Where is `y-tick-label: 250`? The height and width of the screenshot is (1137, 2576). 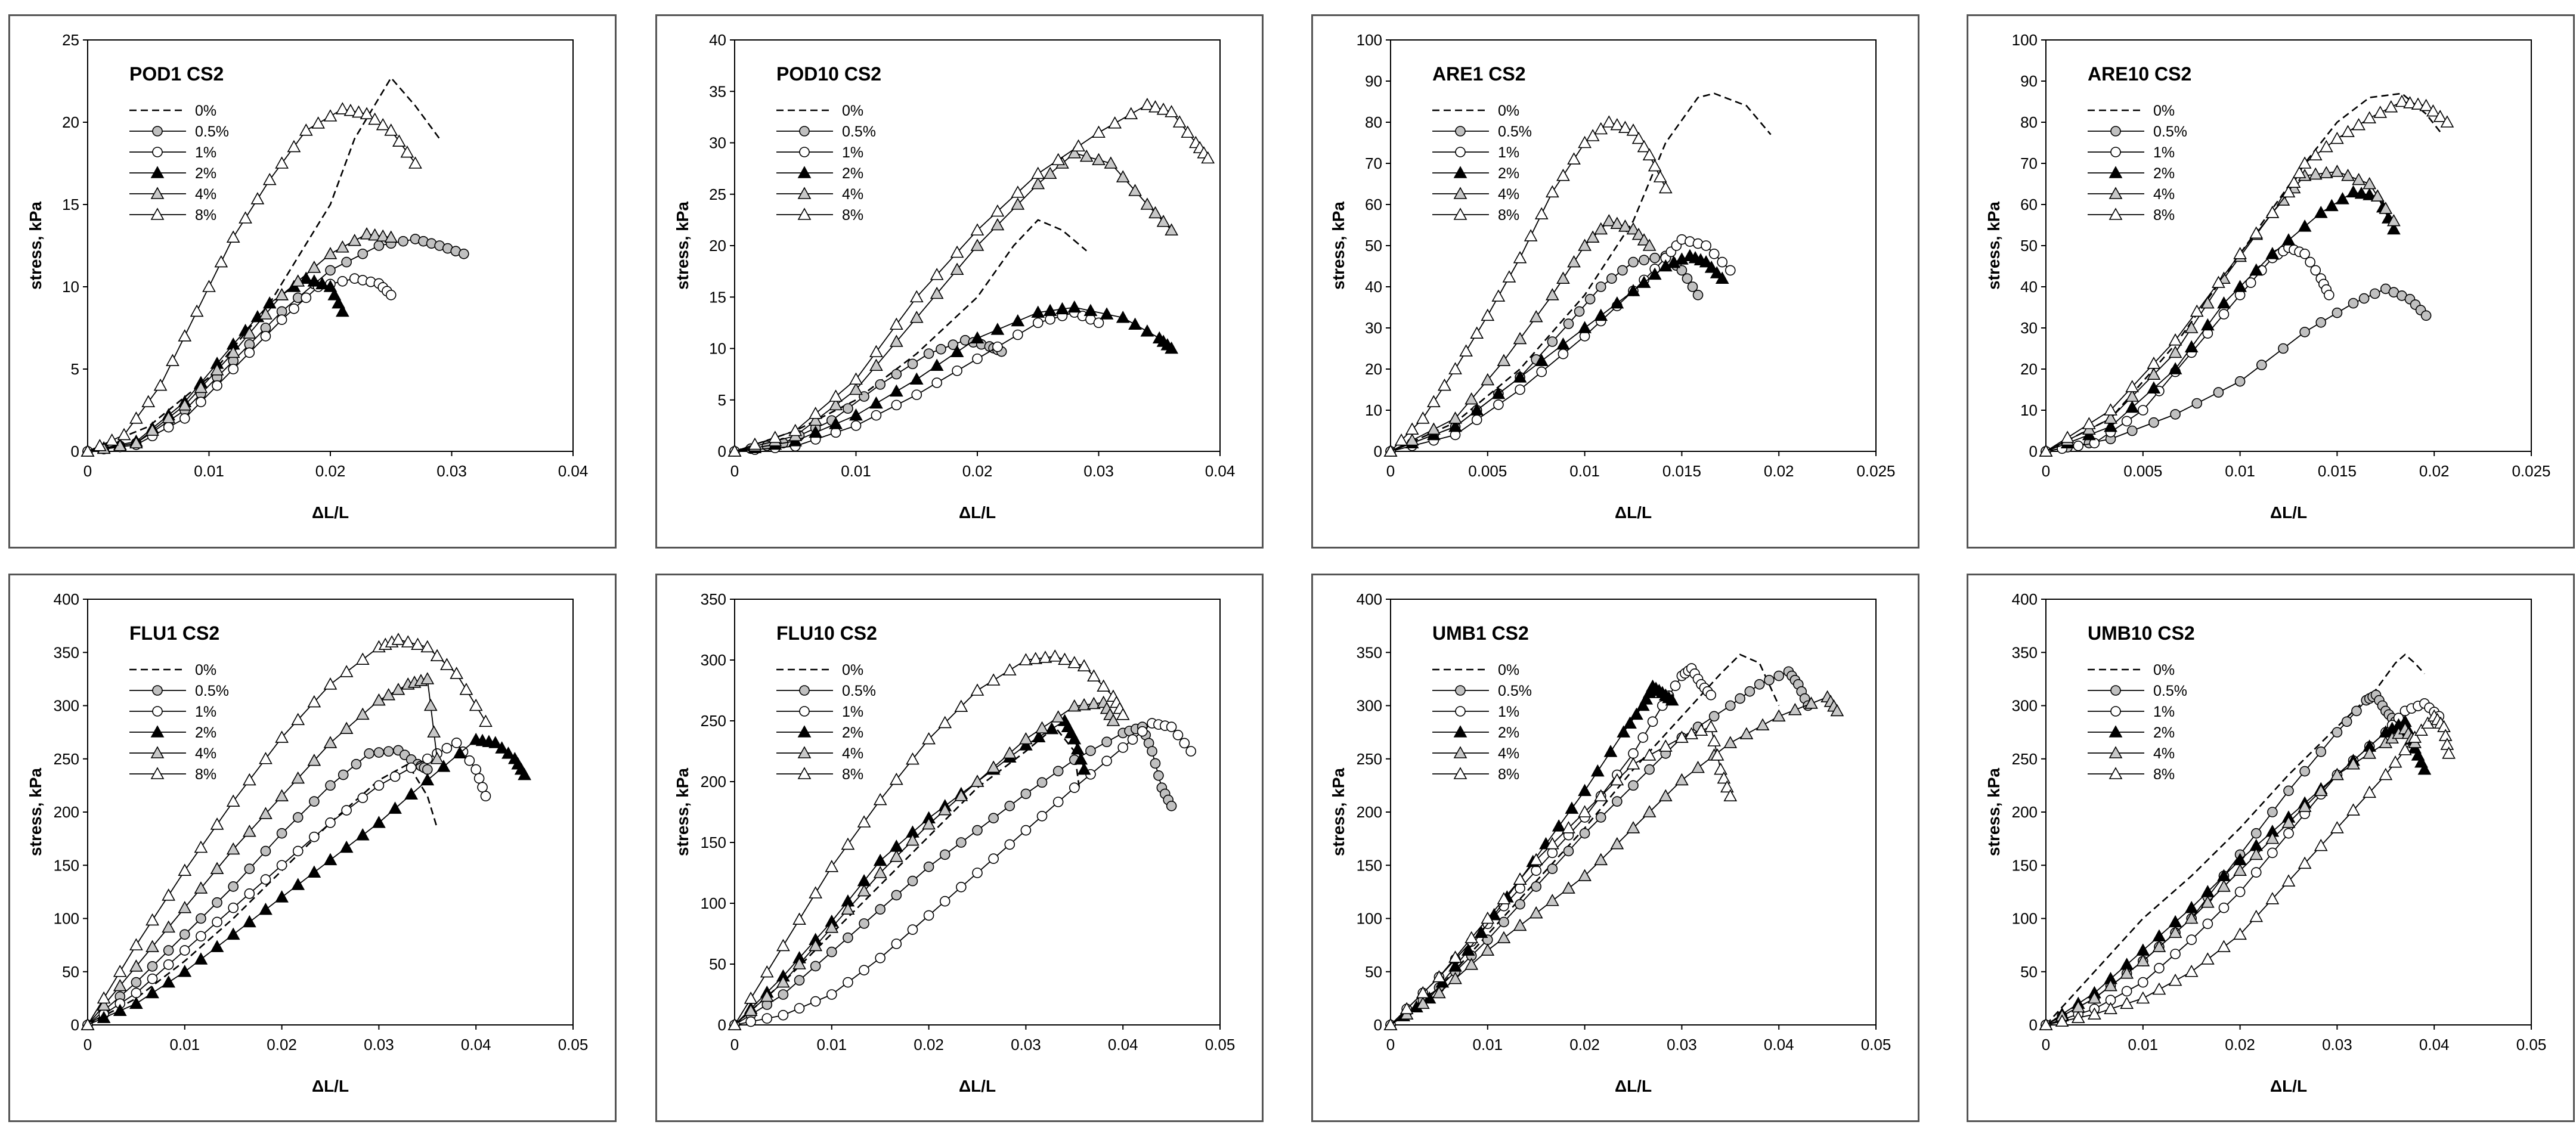 y-tick-label: 250 is located at coordinates (1369, 759).